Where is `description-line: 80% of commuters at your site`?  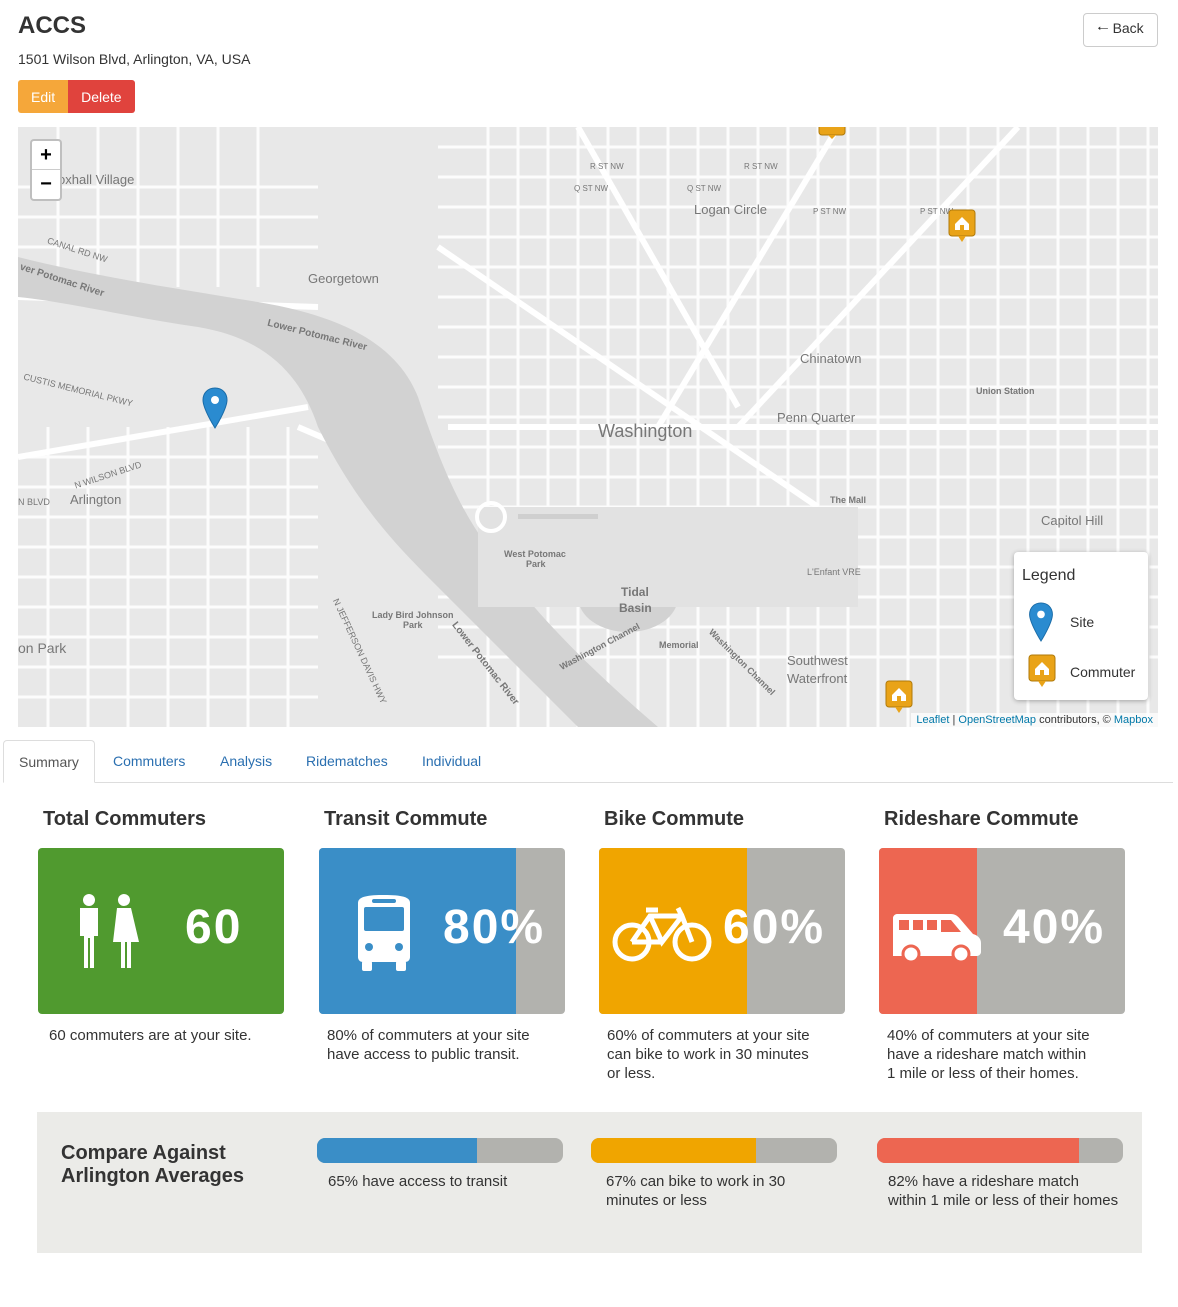 description-line: 80% of commuters at your site is located at coordinates (428, 1035).